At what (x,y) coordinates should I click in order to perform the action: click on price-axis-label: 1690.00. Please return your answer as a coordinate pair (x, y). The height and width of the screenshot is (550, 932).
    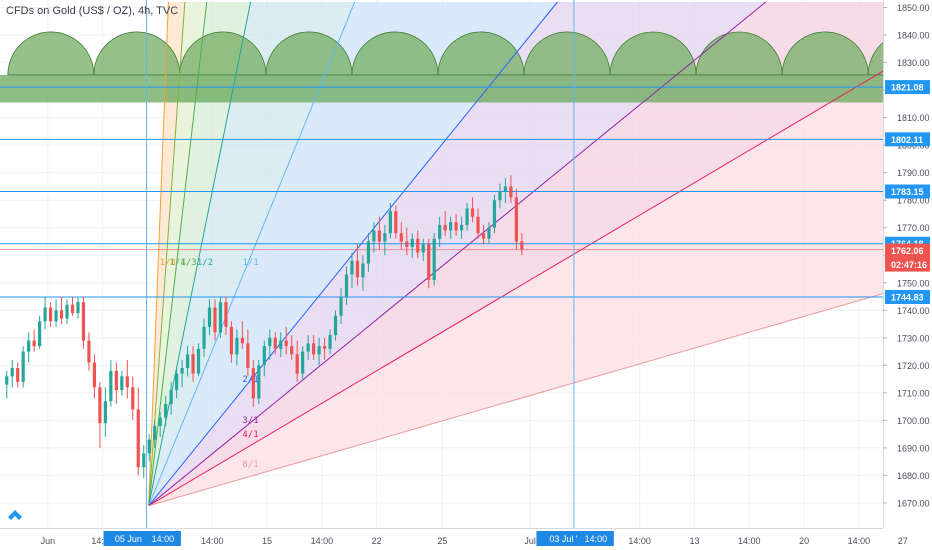
    Looking at the image, I should click on (913, 448).